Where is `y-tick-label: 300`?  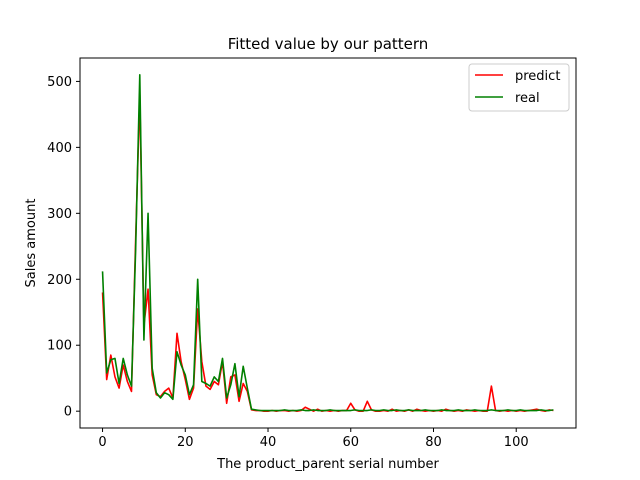
y-tick-label: 300 is located at coordinates (59, 214).